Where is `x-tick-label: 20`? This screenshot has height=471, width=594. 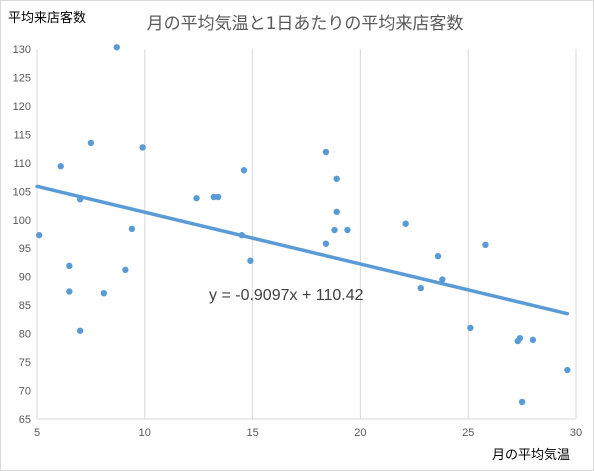
x-tick-label: 20 is located at coordinates (360, 433).